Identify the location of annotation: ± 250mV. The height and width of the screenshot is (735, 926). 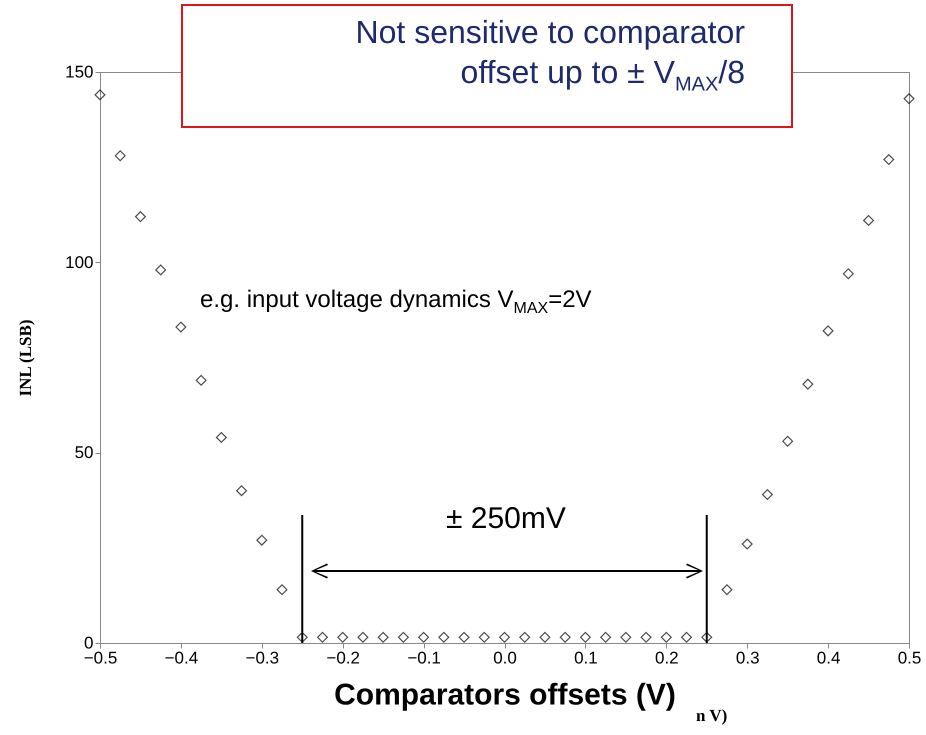
(506, 519).